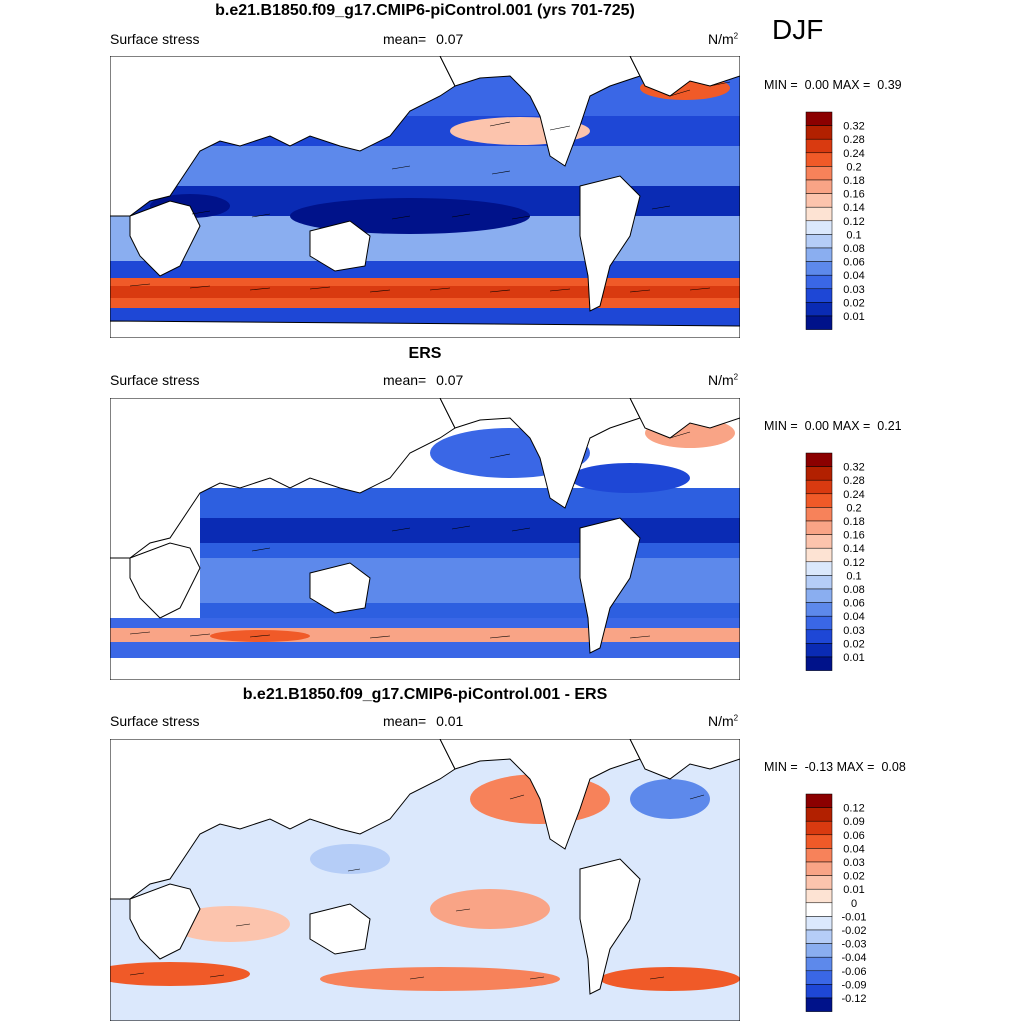 The width and height of the screenshot is (1024, 1024). What do you see at coordinates (853, 972) in the screenshot?
I see `colorbar-label: -0.06` at bounding box center [853, 972].